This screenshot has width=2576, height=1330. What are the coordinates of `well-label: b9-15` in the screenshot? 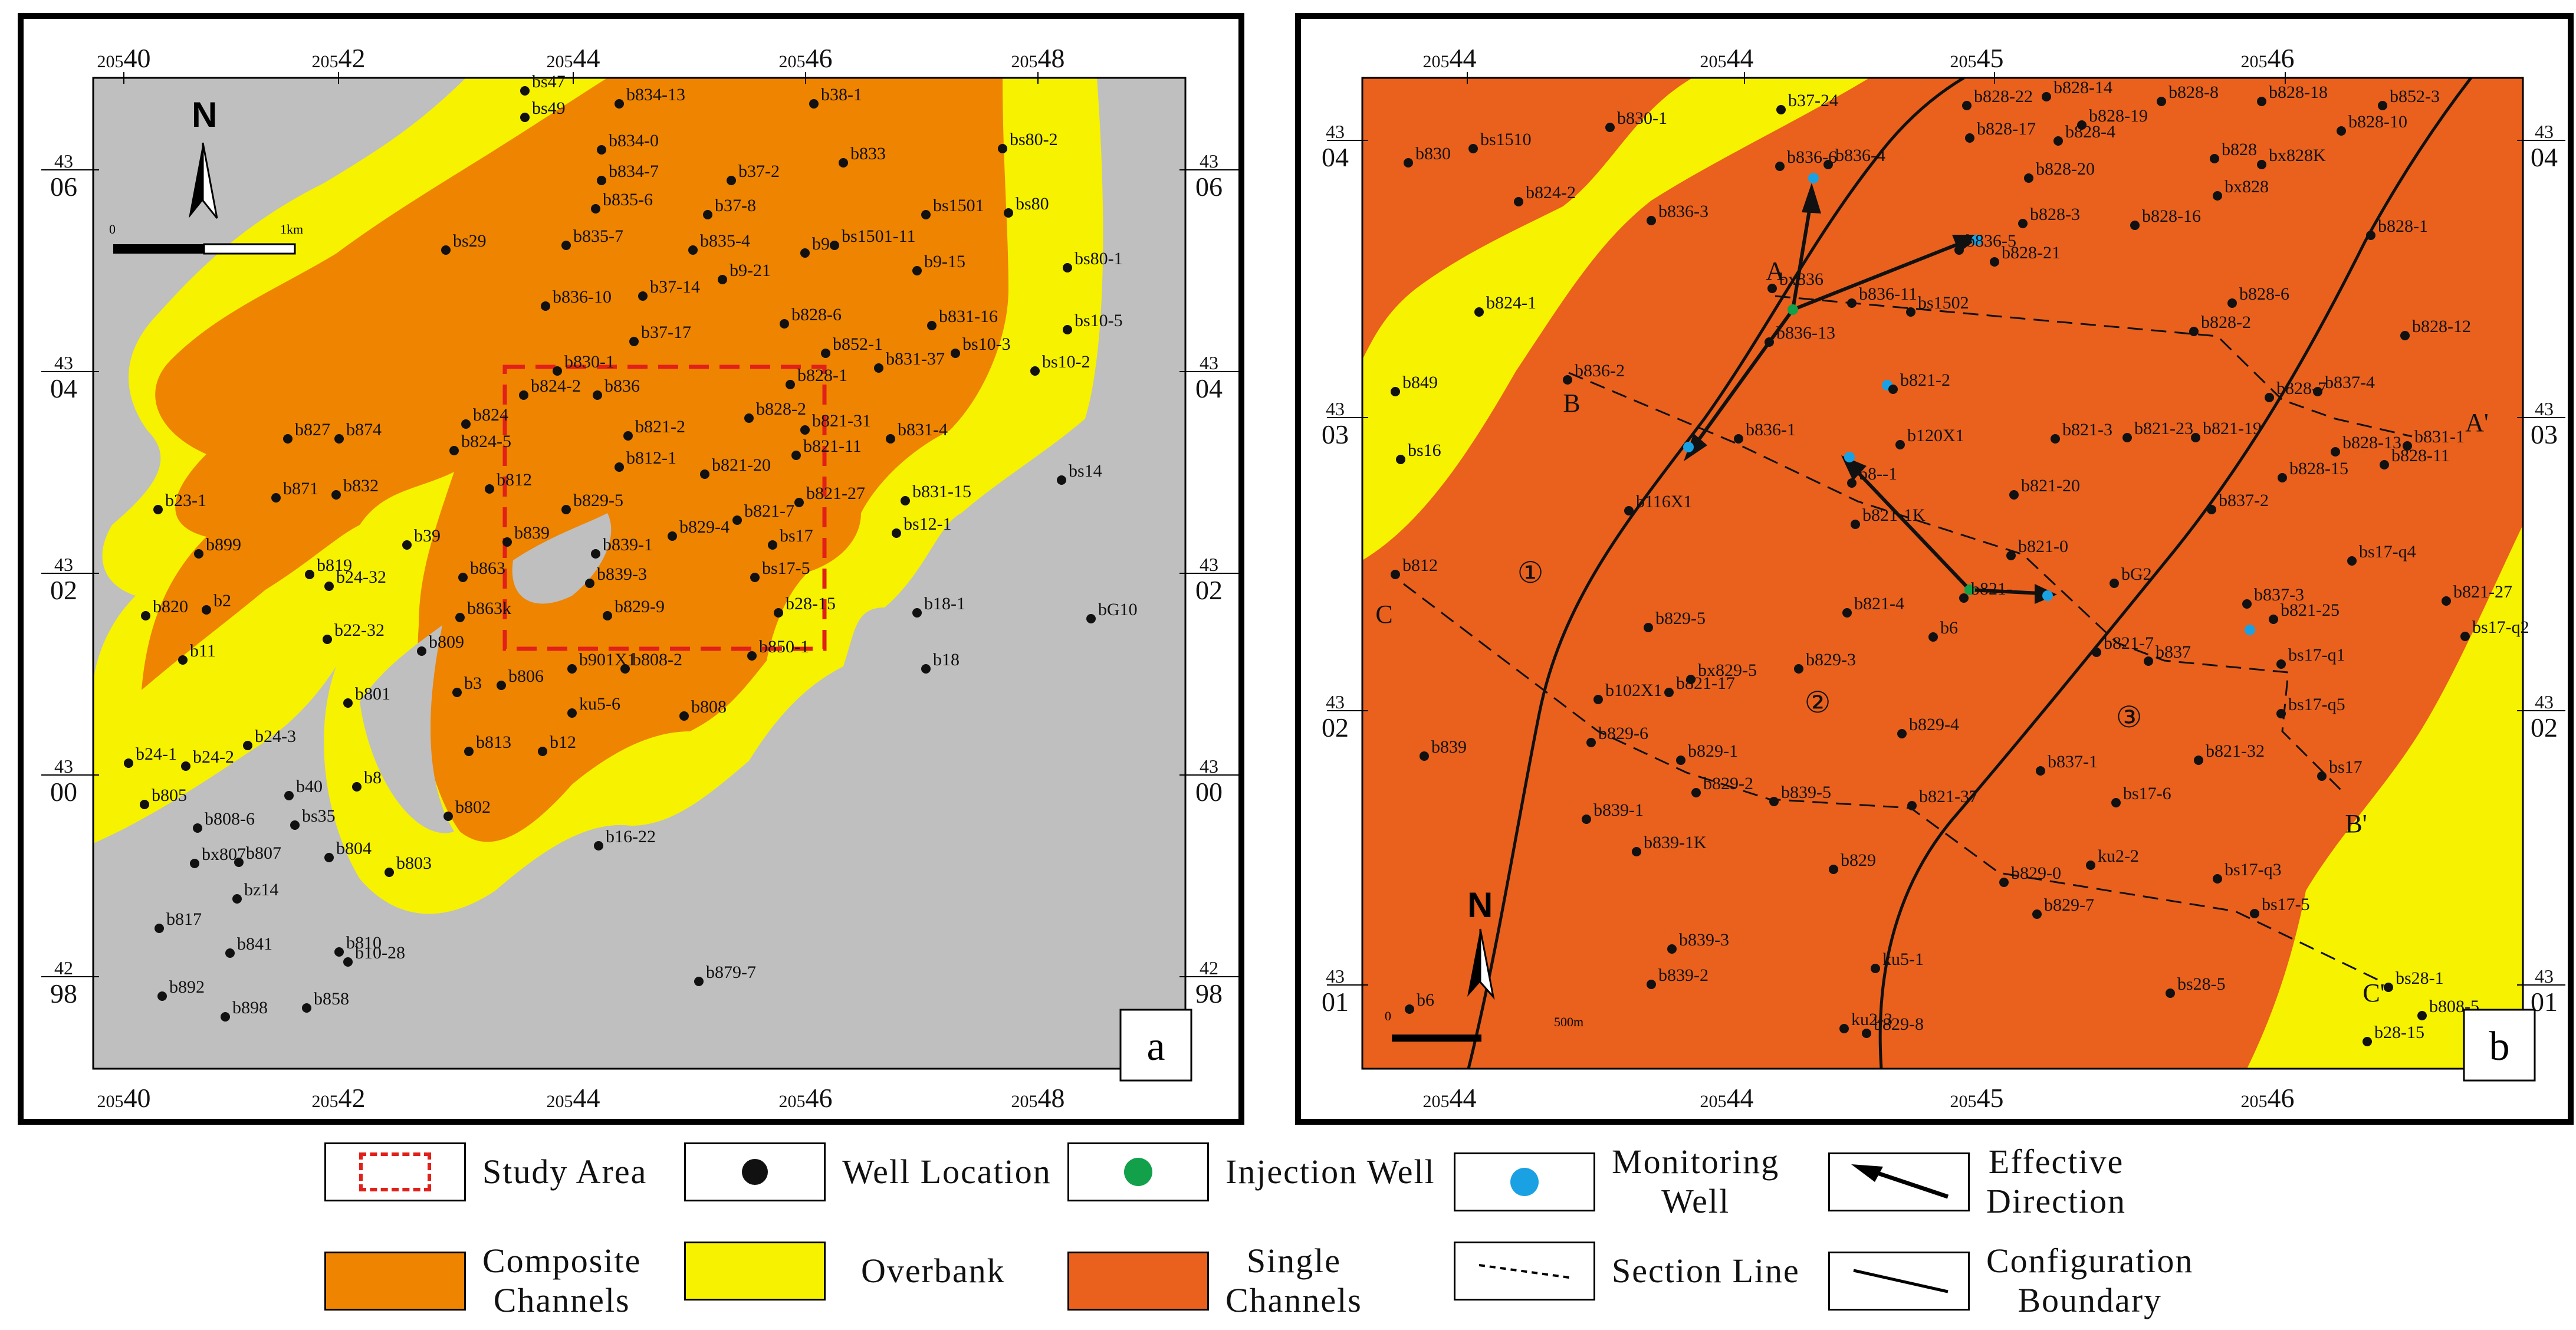 It's located at (944, 261).